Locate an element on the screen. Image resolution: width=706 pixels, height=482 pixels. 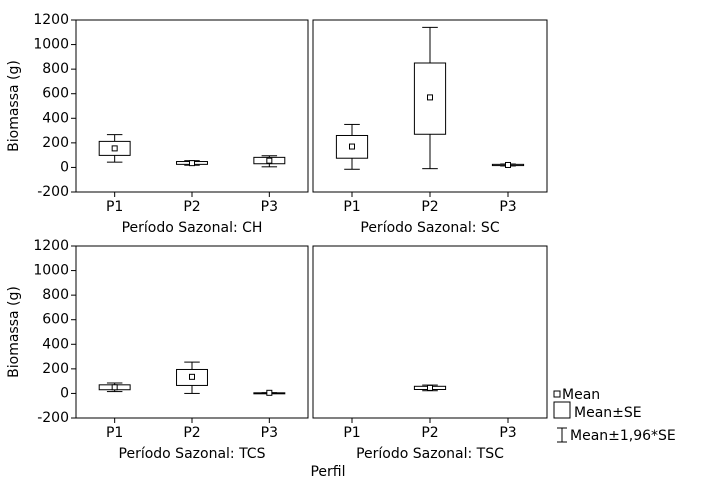
x-axis-title: Período Sazonal: TCS is located at coordinates (192, 454).